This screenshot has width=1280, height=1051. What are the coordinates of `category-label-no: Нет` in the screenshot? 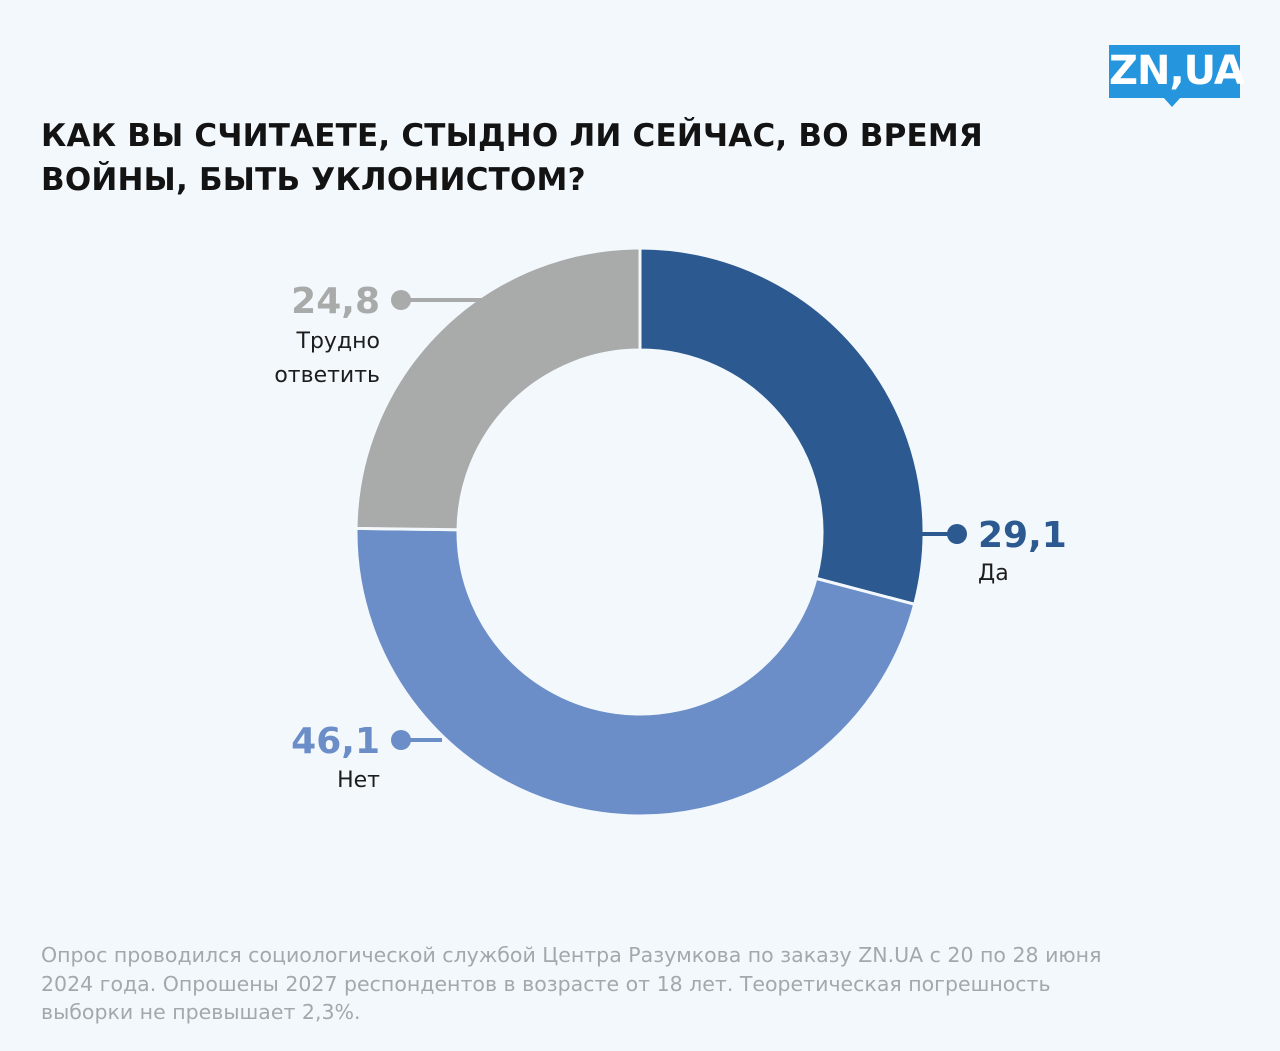 It's located at (358, 780).